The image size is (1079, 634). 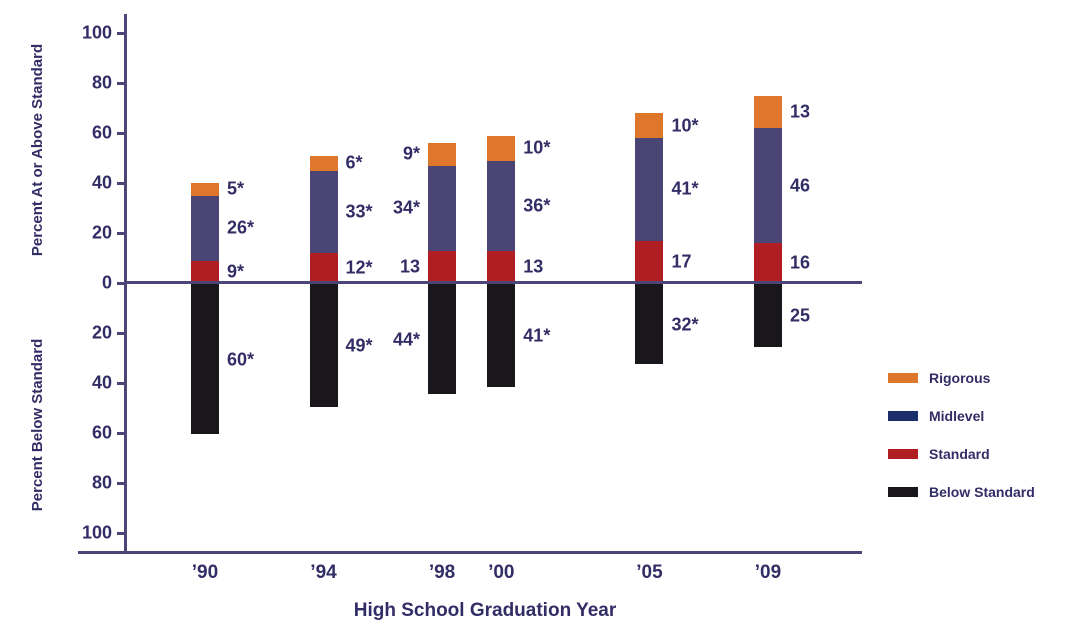 I want to click on legend-swatch-standard, so click(x=903, y=454).